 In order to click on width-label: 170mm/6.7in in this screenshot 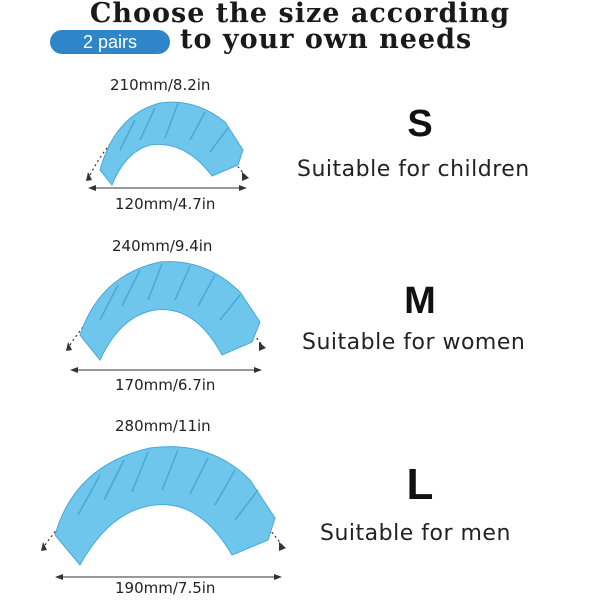, I will do `click(165, 385)`.